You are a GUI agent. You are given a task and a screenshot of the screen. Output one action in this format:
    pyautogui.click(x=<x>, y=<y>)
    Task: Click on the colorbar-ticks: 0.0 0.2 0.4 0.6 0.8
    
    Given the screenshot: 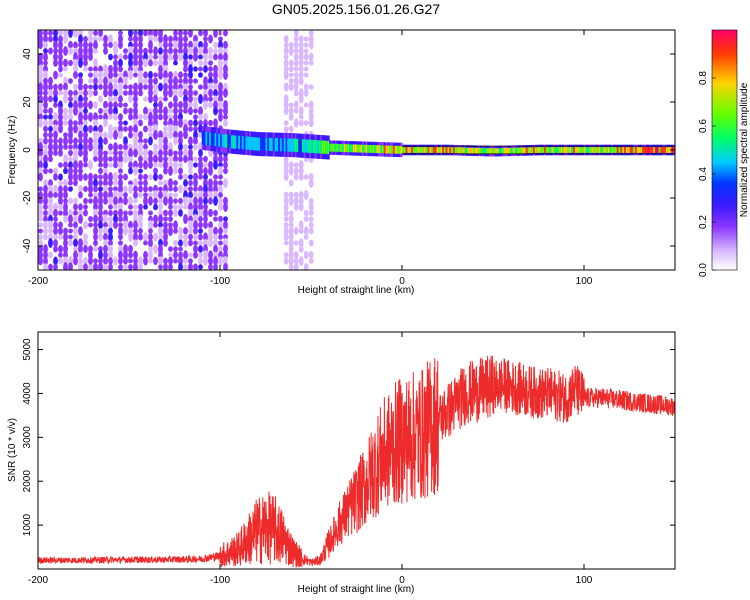 What is the action you would take?
    pyautogui.click(x=707, y=174)
    